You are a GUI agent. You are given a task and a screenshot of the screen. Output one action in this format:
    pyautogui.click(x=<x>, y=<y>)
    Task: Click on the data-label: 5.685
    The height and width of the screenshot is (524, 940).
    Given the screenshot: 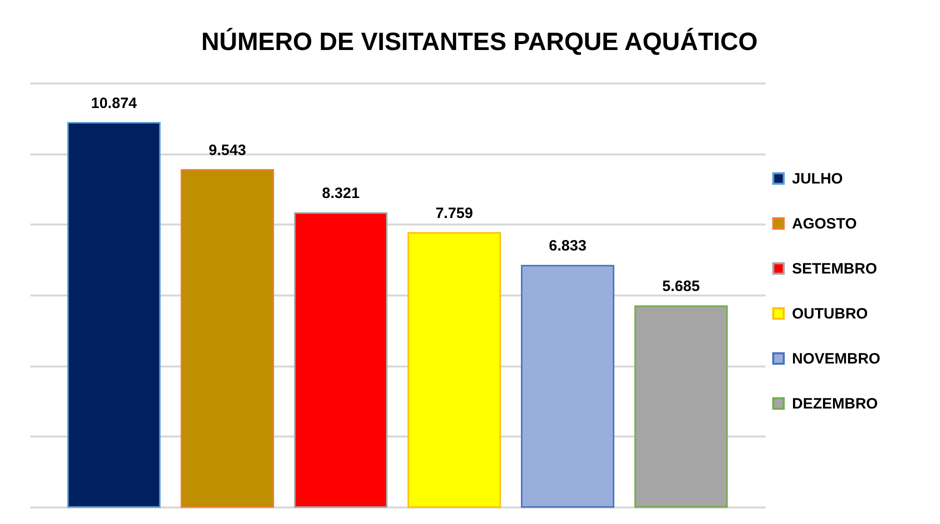 What is the action you would take?
    pyautogui.click(x=681, y=287)
    